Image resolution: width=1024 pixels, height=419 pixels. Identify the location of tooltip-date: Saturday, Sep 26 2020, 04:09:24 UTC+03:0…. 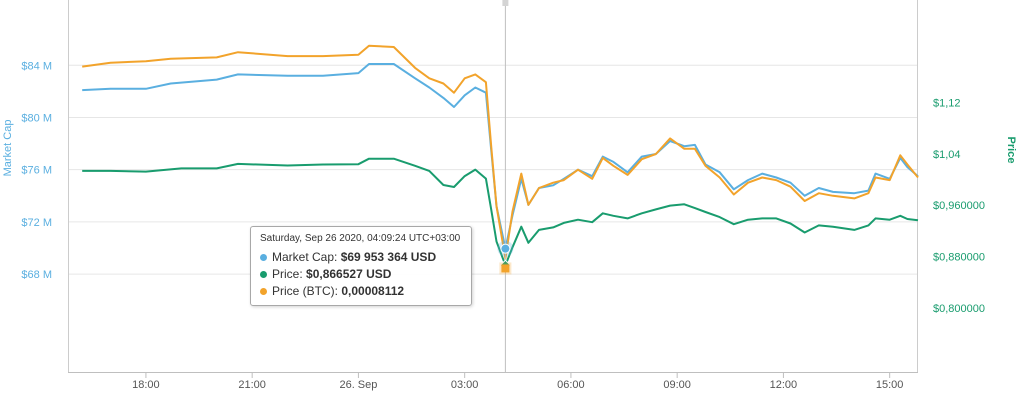
(360, 238).